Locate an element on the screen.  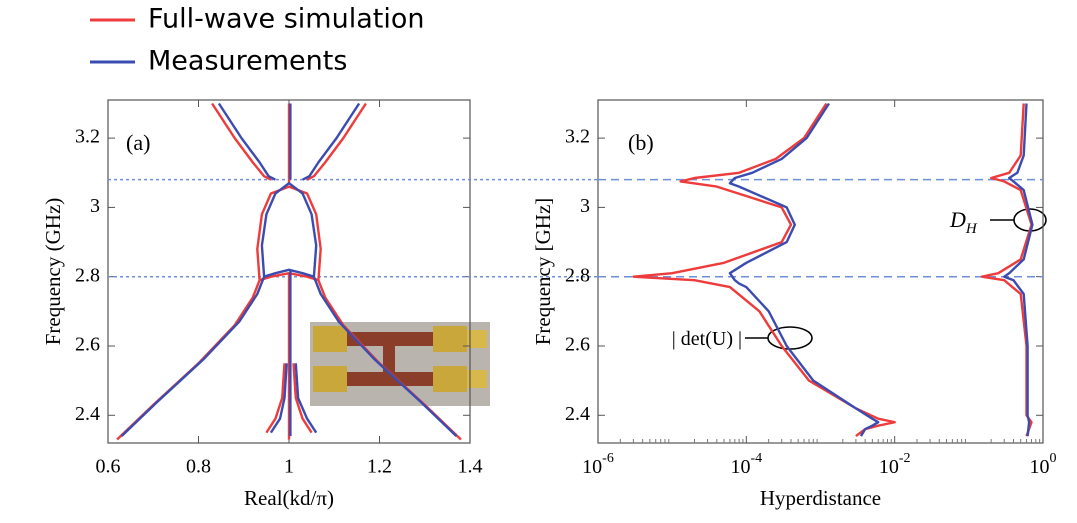
x-tick-label: 0.6 is located at coordinates (108, 467).